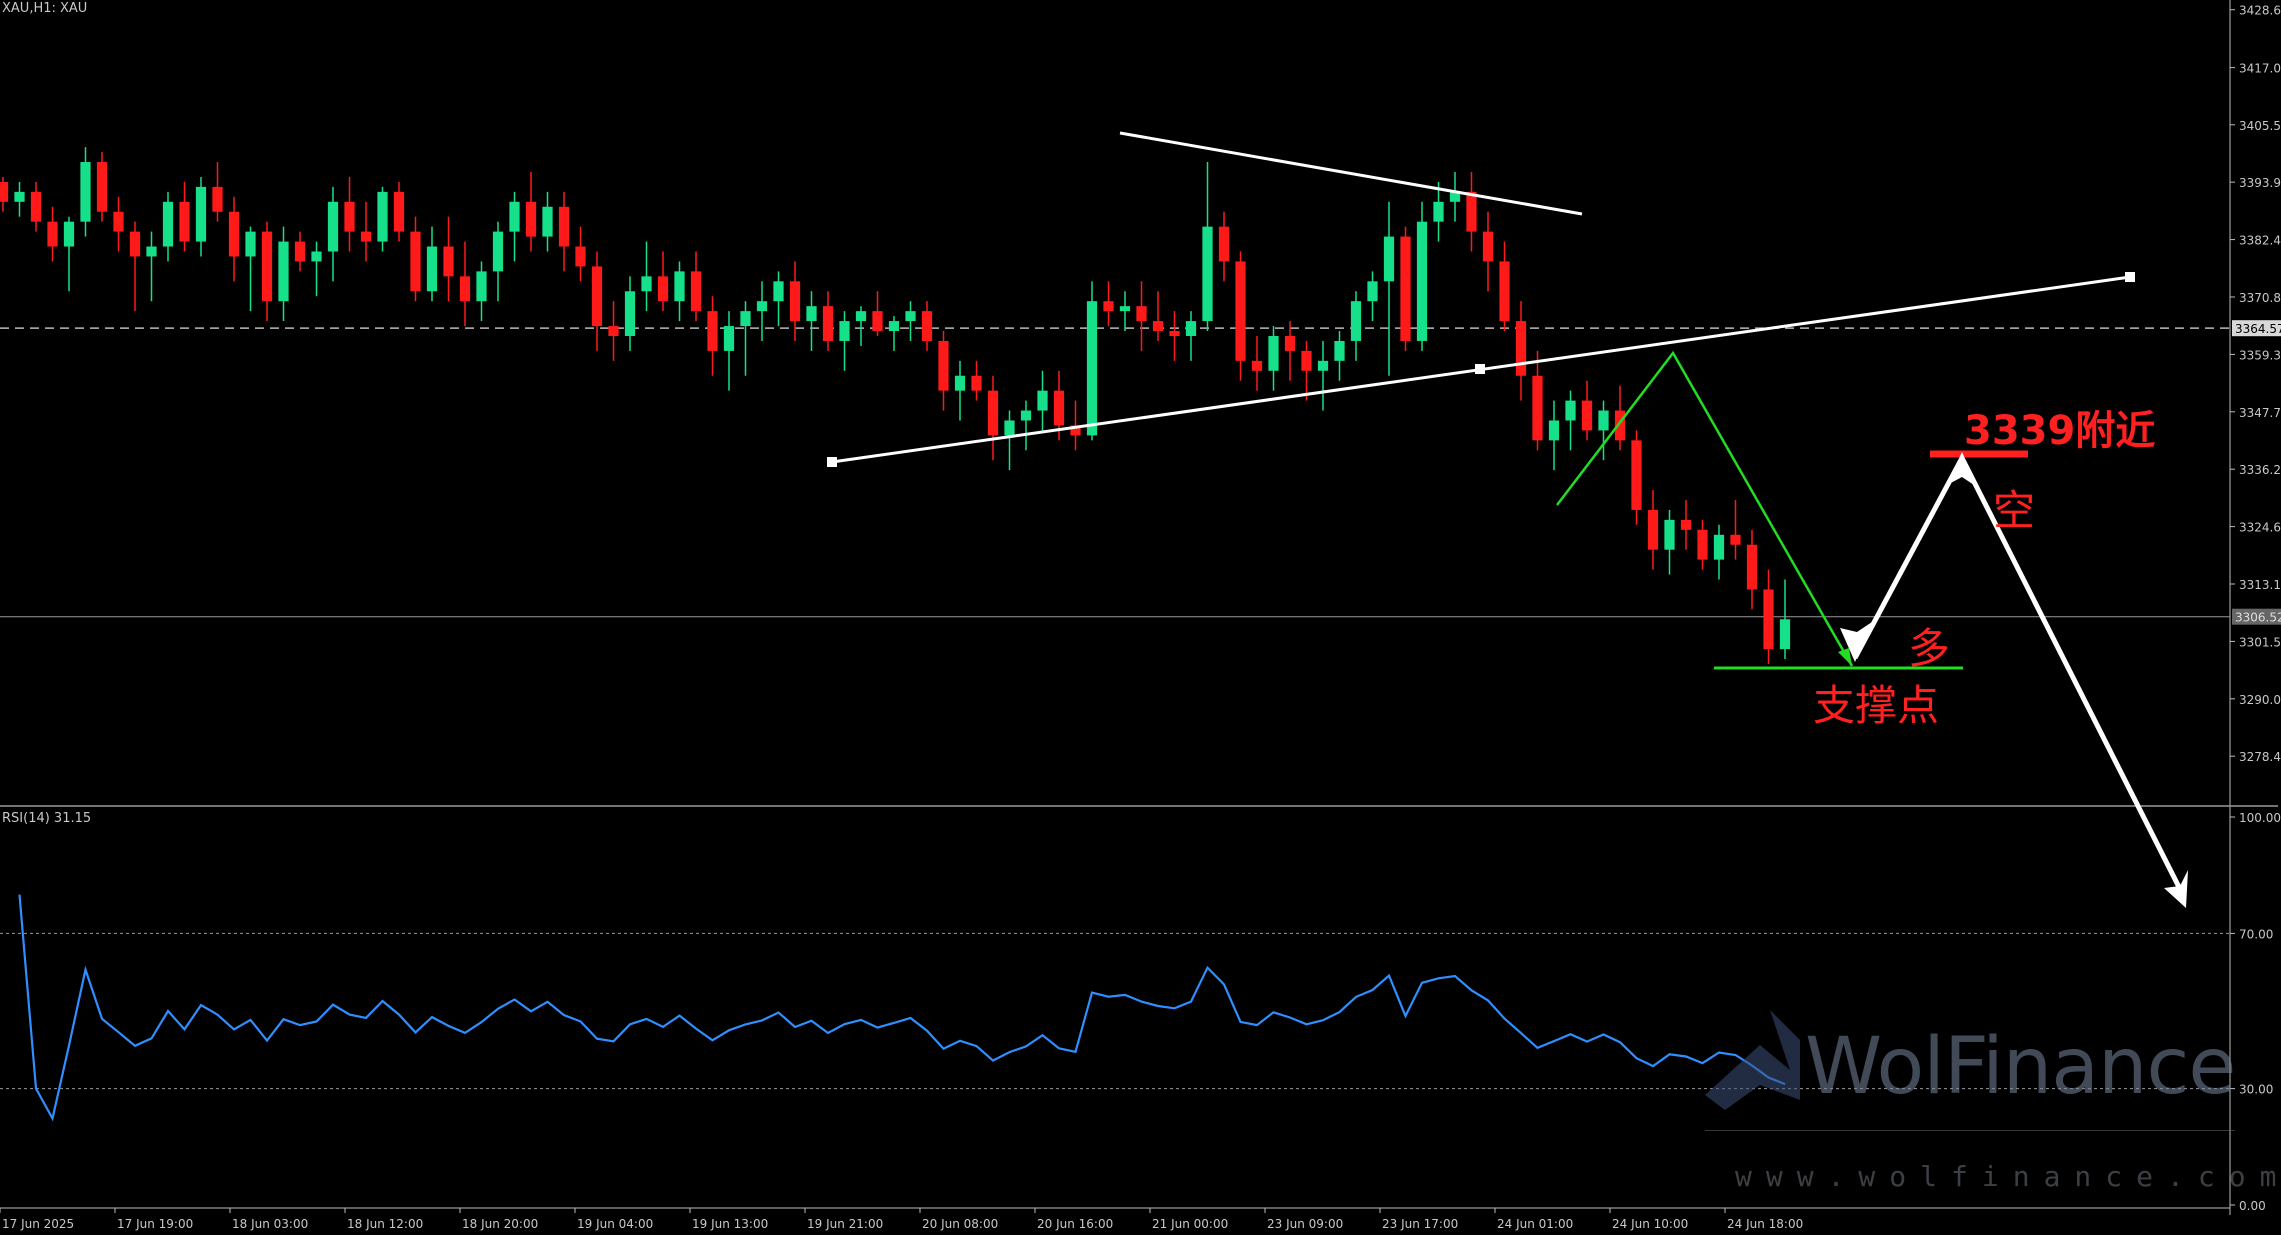 Image resolution: width=2281 pixels, height=1235 pixels. What do you see at coordinates (2060, 431) in the screenshot?
I see `target-price-annotation: 3339附近` at bounding box center [2060, 431].